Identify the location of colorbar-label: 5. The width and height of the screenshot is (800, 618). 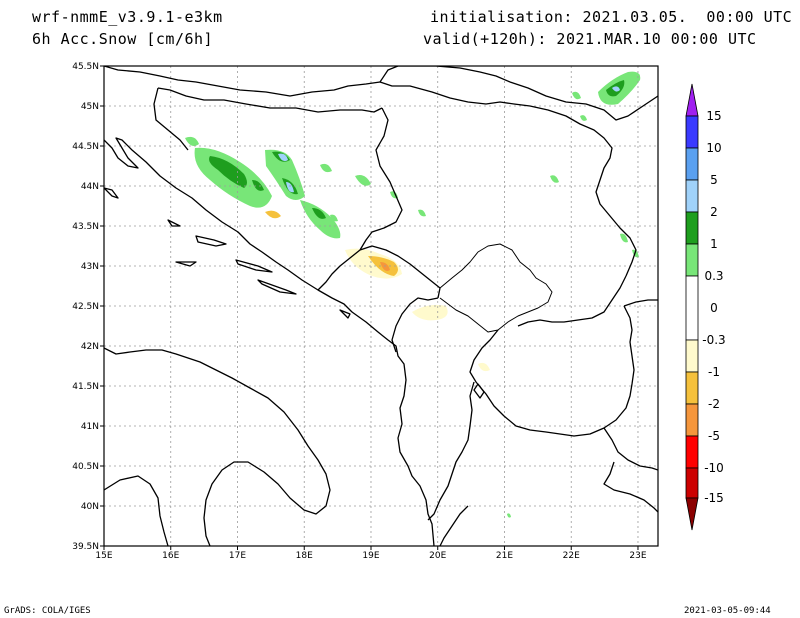
(714, 180).